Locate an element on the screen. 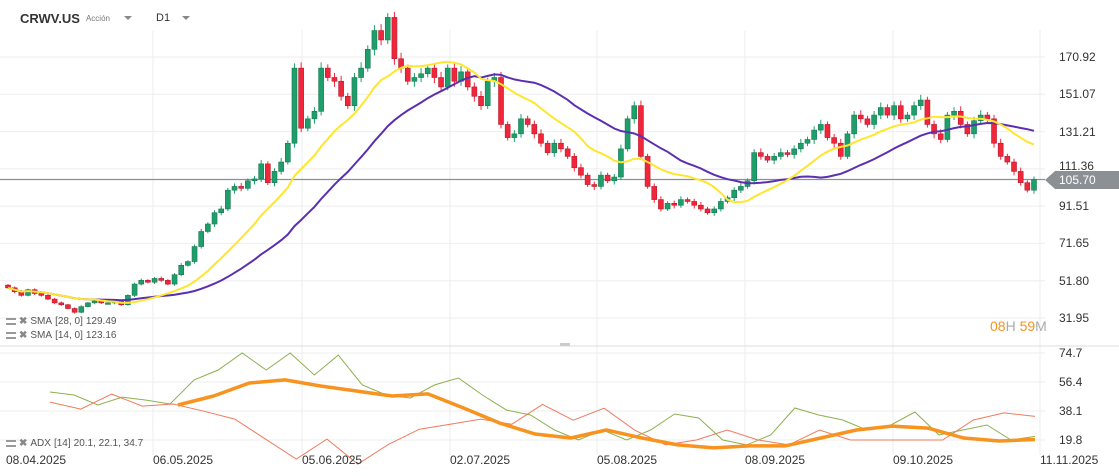 This screenshot has height=476, width=1119. timeframe-dropdown-icon is located at coordinates (186, 18).